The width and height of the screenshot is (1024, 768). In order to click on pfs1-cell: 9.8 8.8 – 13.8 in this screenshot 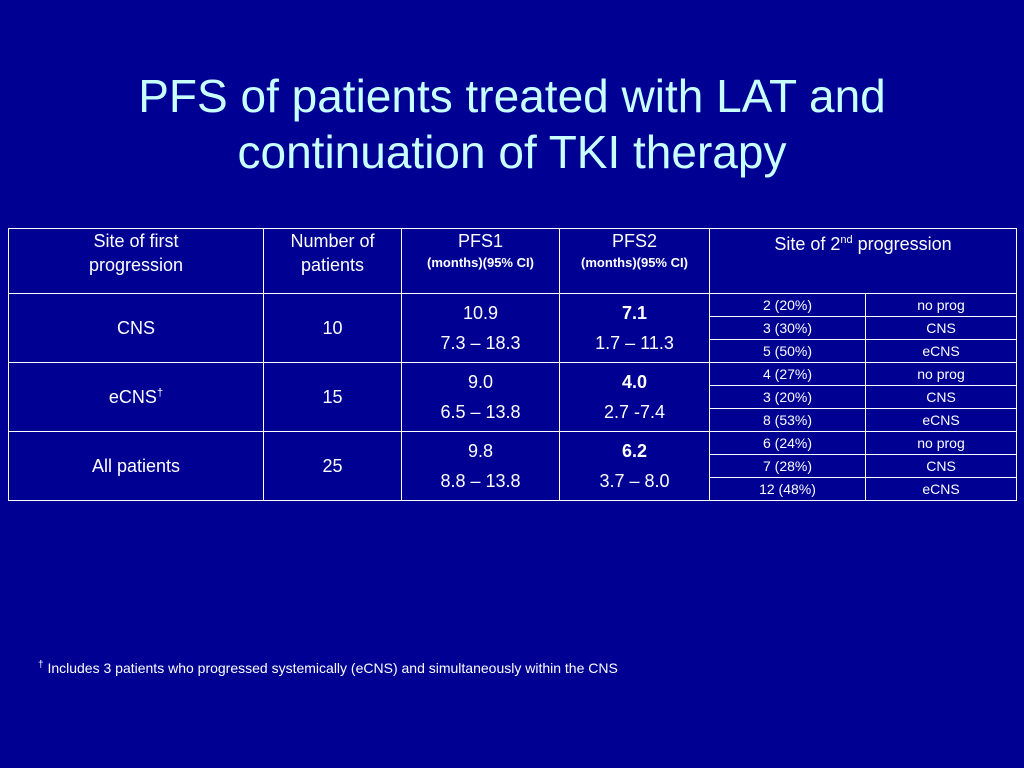, I will do `click(480, 466)`.